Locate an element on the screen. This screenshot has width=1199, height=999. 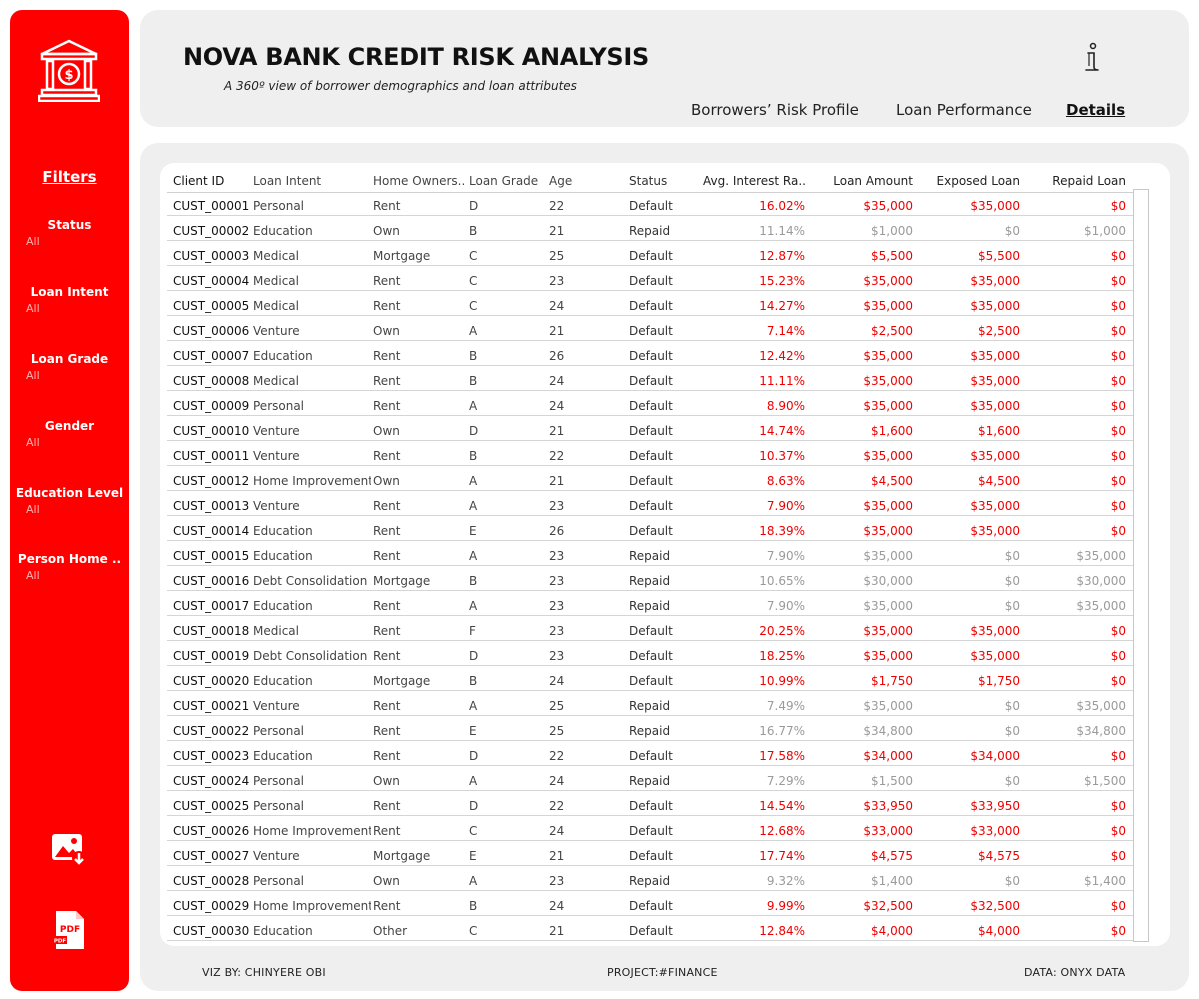
cell-loan-intent: Education is located at coordinates (283, 606).